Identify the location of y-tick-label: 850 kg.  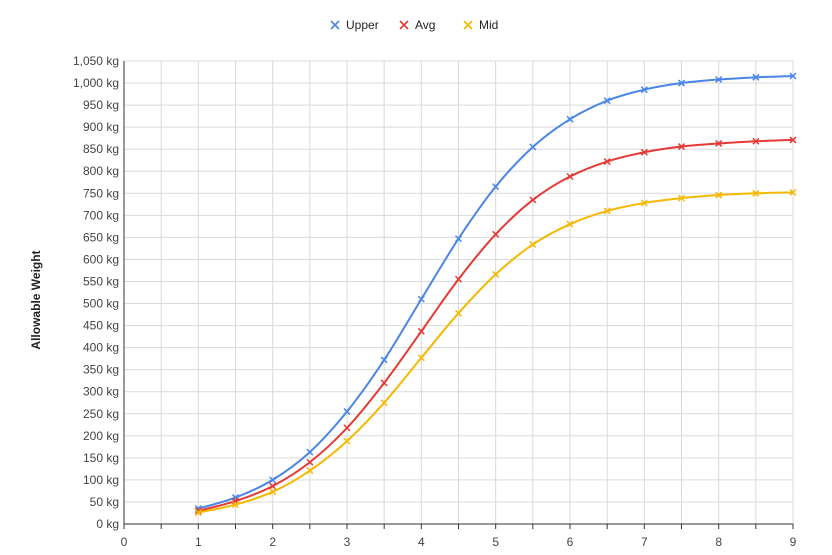
(101, 149).